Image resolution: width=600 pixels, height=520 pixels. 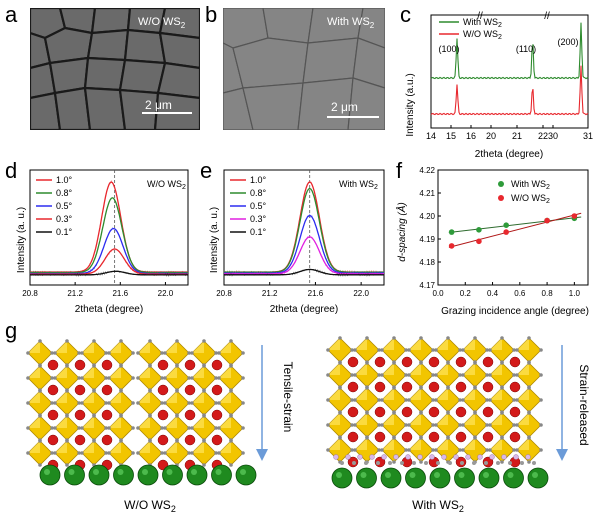 I want to click on ytick-label: 4.19, so click(x=427, y=239).